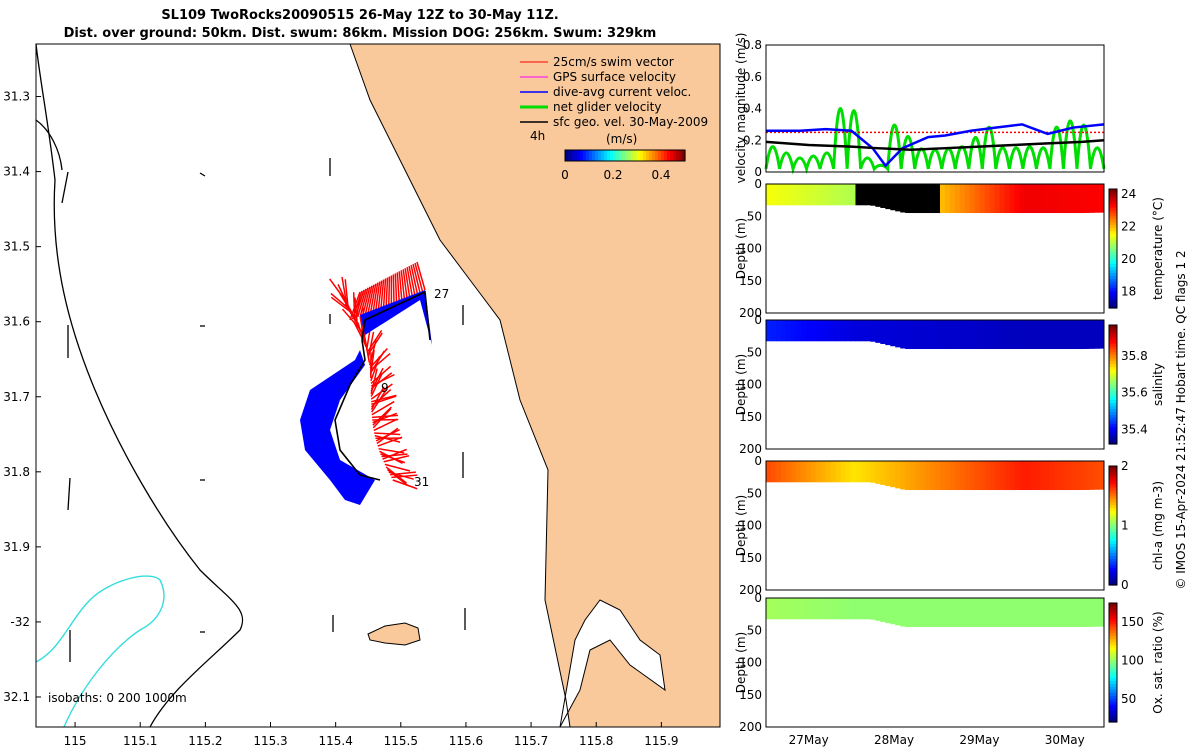  Describe the element at coordinates (630, 122) in the screenshot. I see `legend-label: sfc geo. vel. 30-May-2009` at that location.